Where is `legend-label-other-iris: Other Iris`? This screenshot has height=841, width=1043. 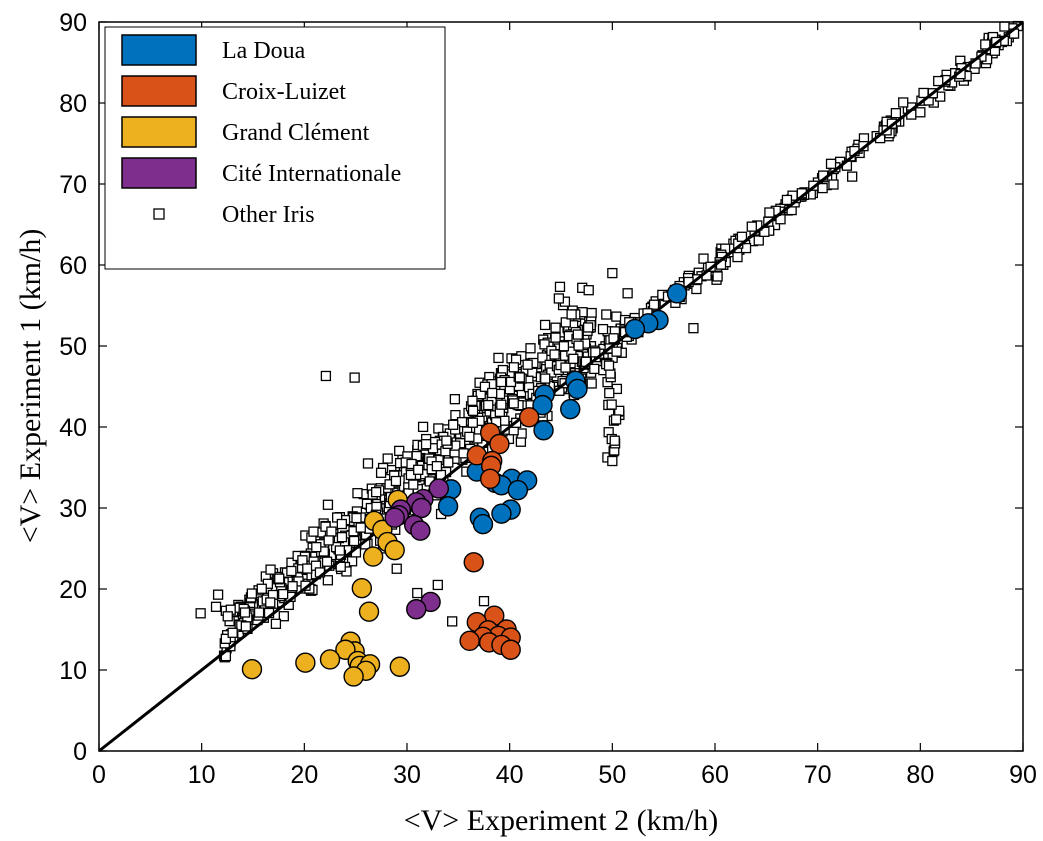 legend-label-other-iris: Other Iris is located at coordinates (268, 215).